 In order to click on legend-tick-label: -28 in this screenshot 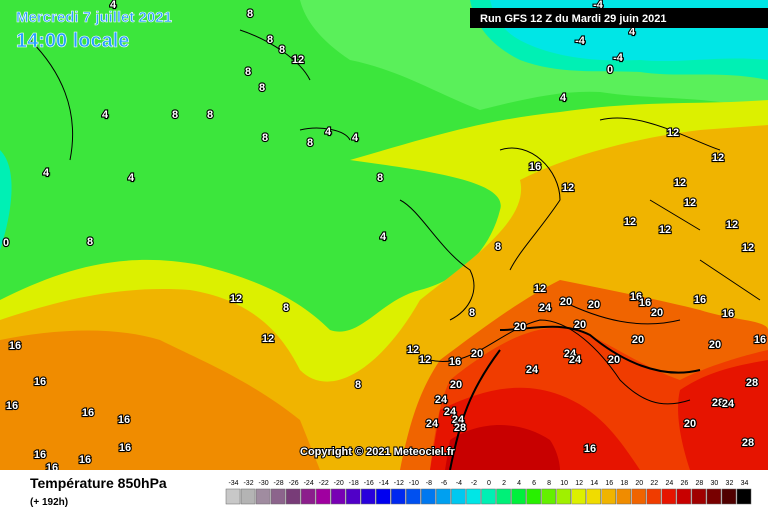, I will do `click(279, 483)`.